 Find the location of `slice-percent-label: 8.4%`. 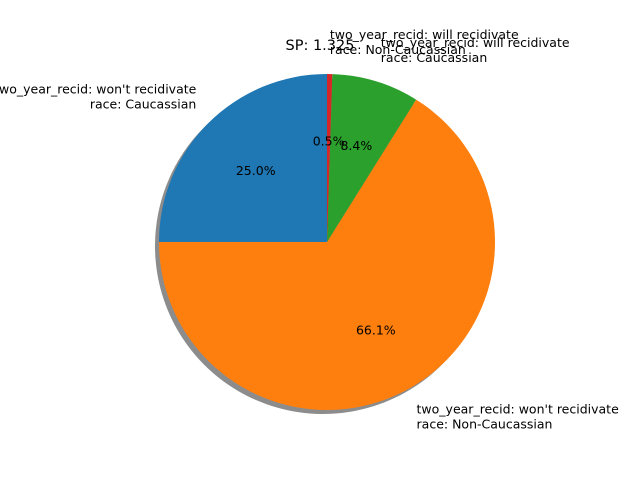

slice-percent-label: 8.4% is located at coordinates (356, 145).